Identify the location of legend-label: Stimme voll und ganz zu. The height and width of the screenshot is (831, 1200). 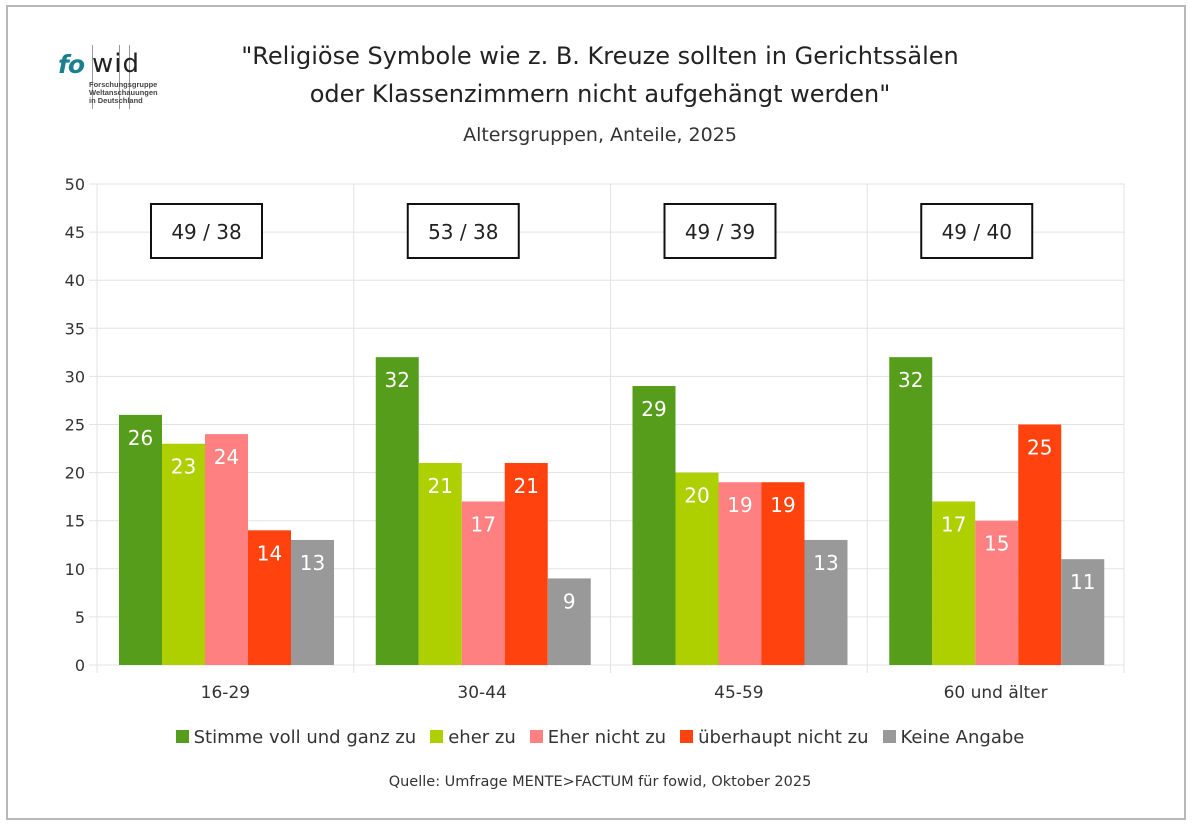
(305, 737).